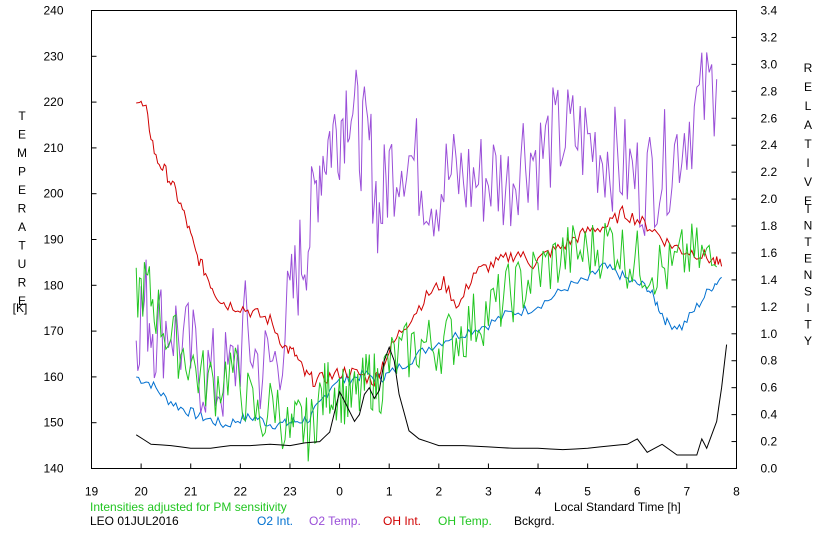 The image size is (828, 535). Describe the element at coordinates (53, 194) in the screenshot. I see `left-axis-tick-label: 200` at that location.